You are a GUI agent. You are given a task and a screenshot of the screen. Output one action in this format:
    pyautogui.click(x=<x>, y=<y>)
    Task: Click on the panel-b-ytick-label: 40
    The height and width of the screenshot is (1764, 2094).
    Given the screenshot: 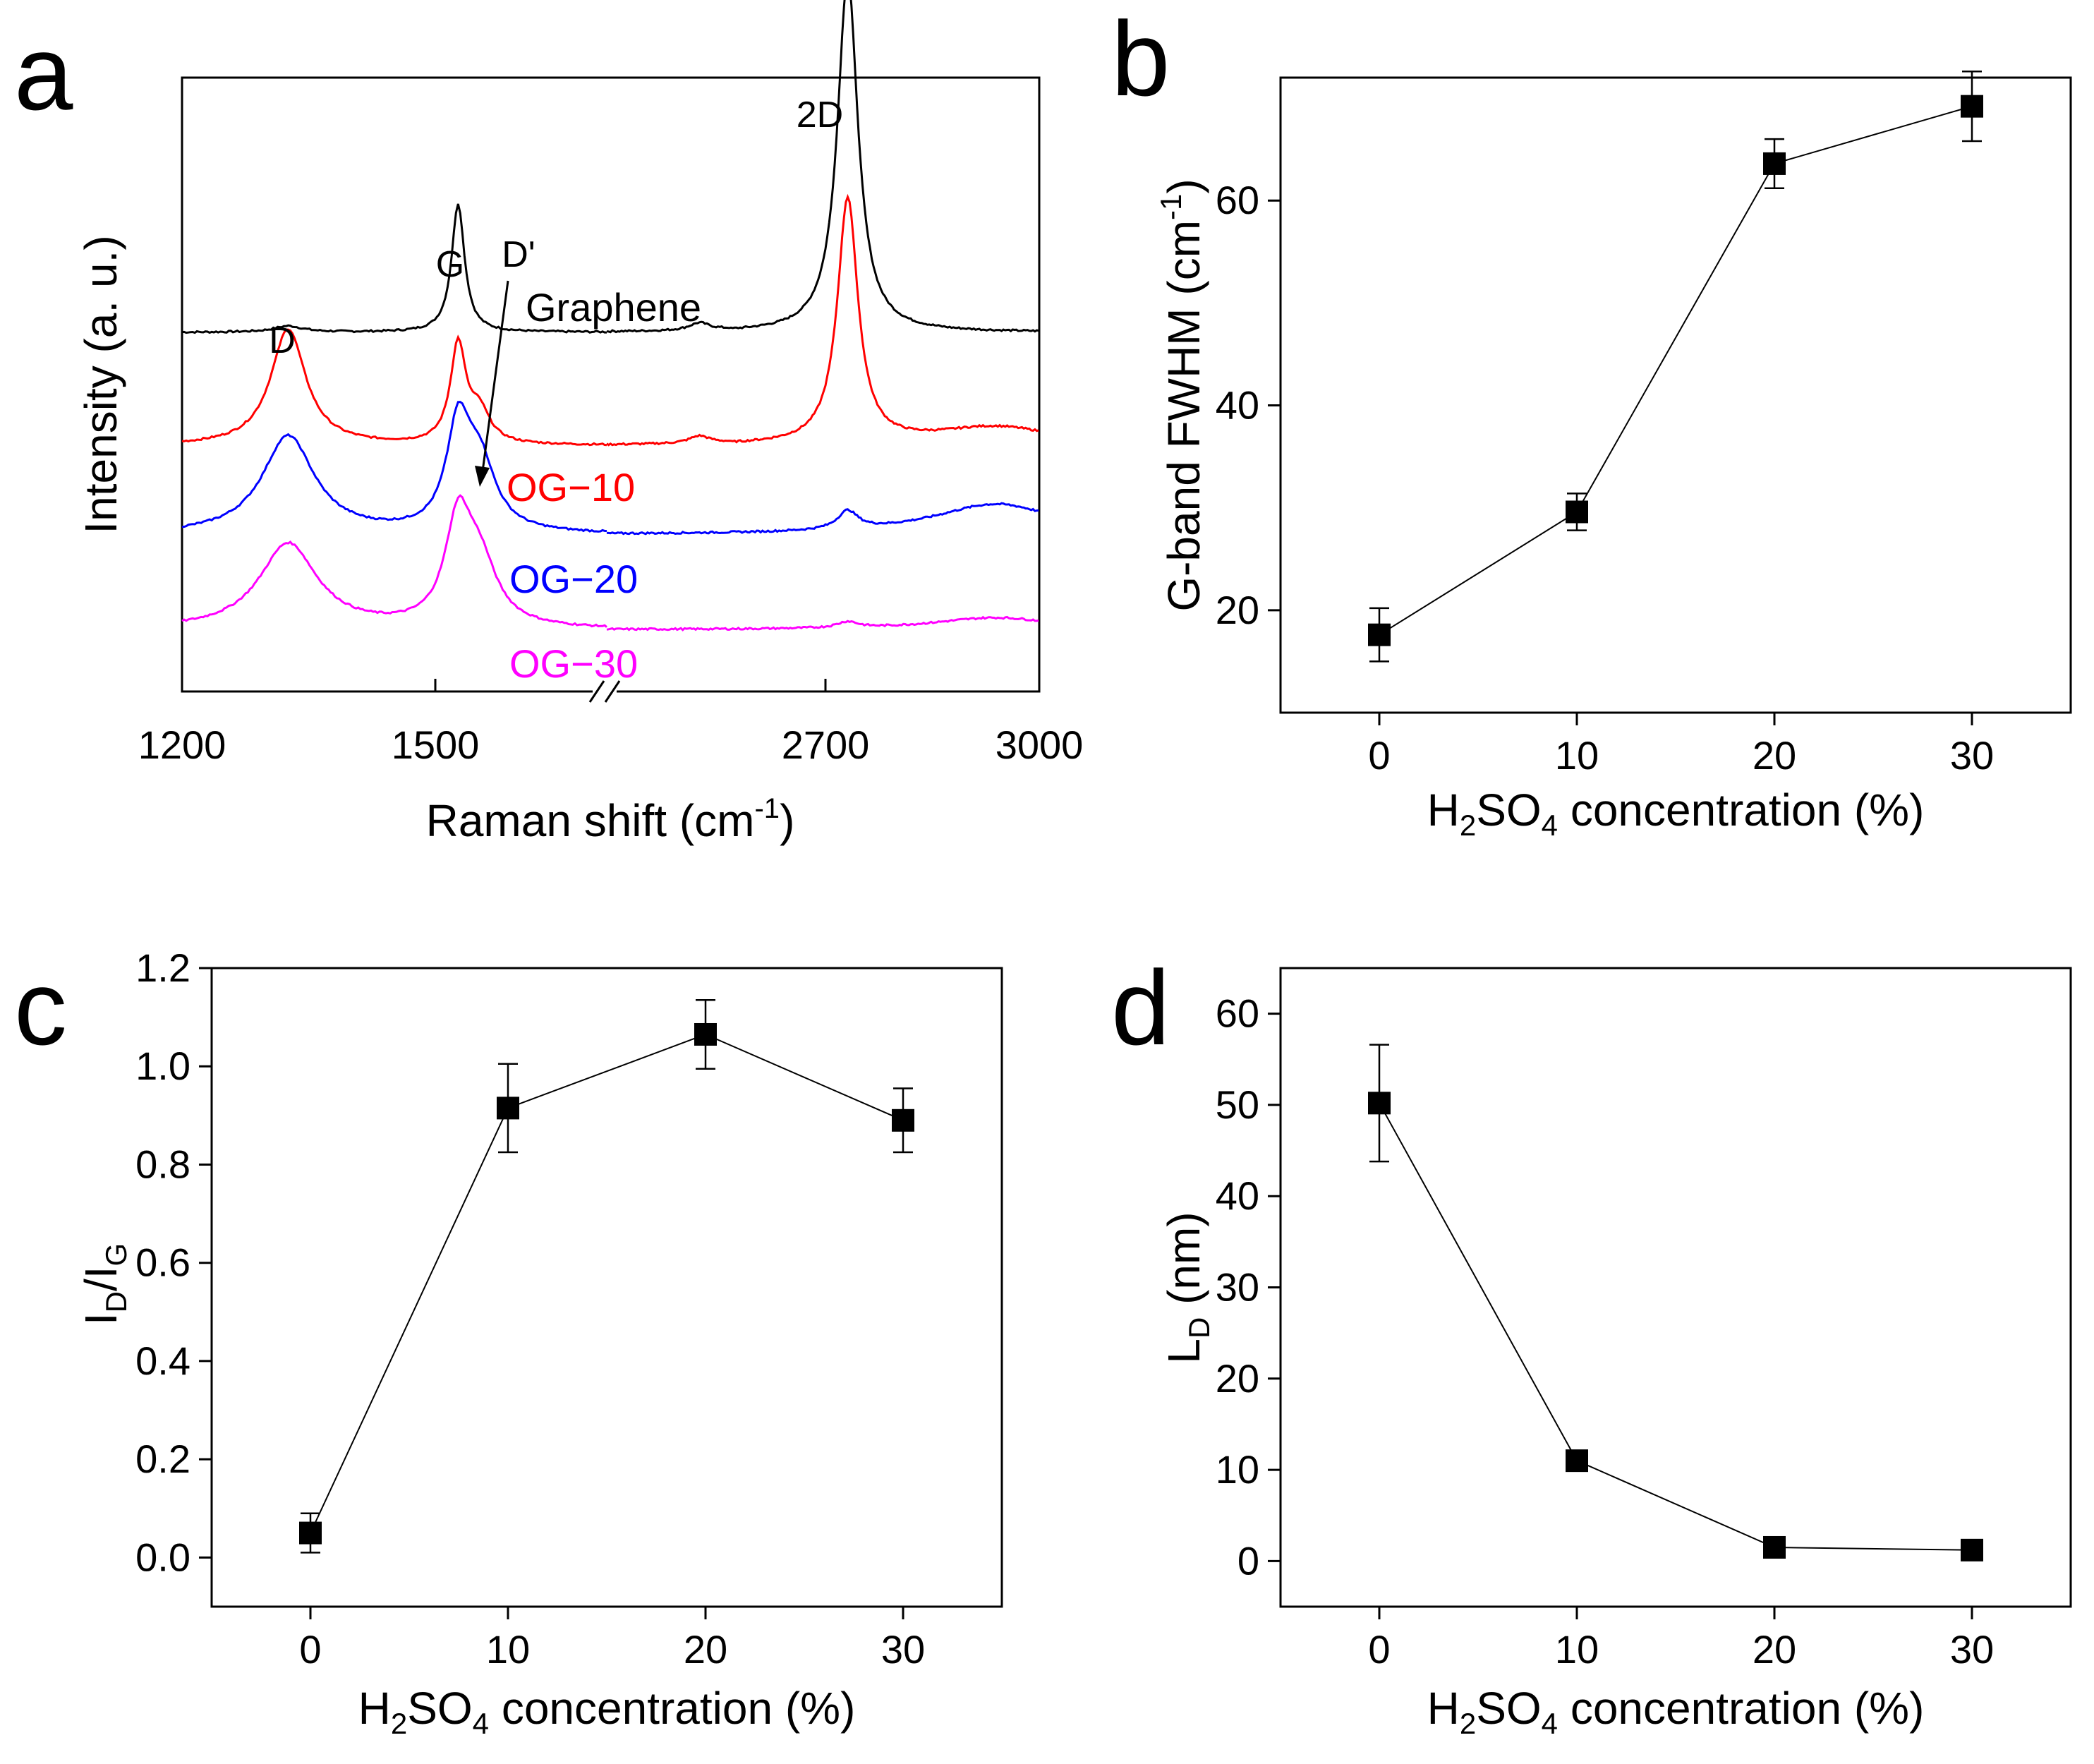 What is the action you would take?
    pyautogui.click(x=1237, y=405)
    